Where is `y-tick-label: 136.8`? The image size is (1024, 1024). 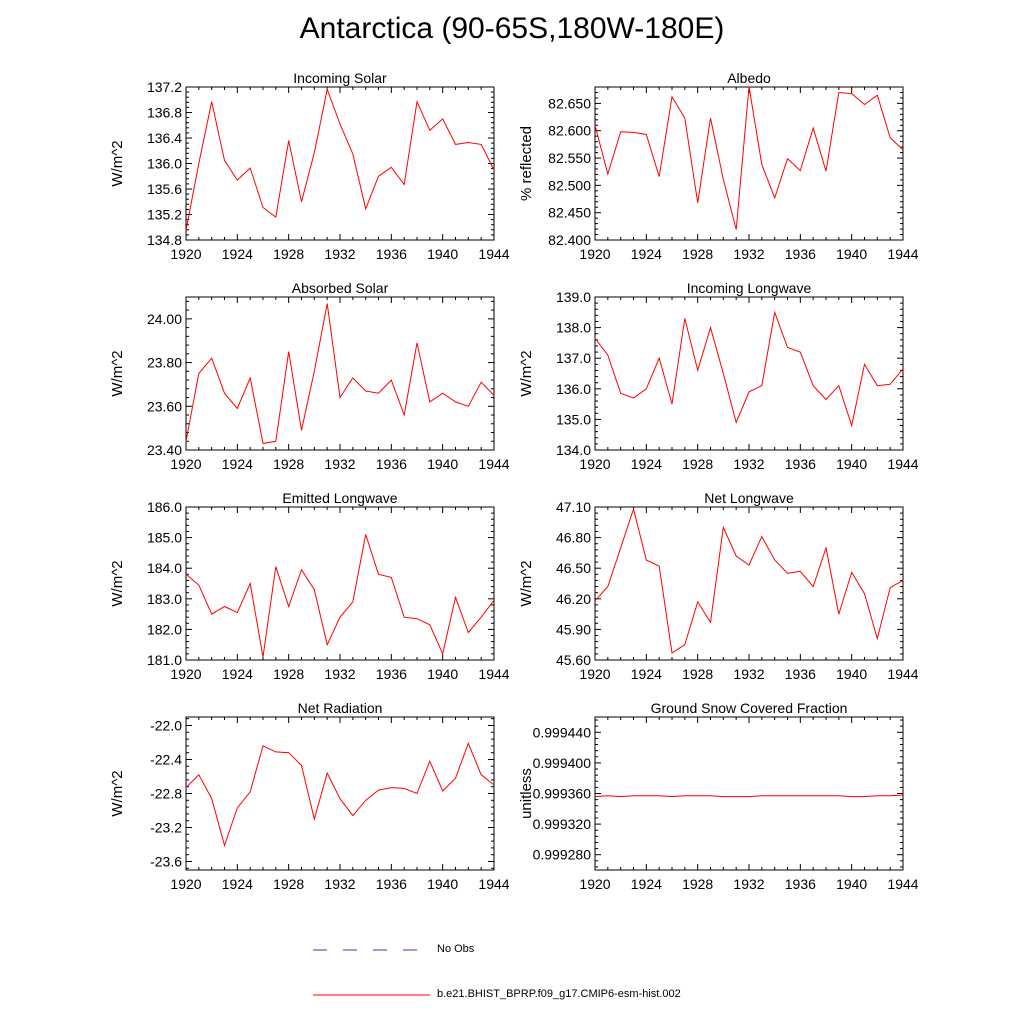
y-tick-label: 136.8 is located at coordinates (164, 113).